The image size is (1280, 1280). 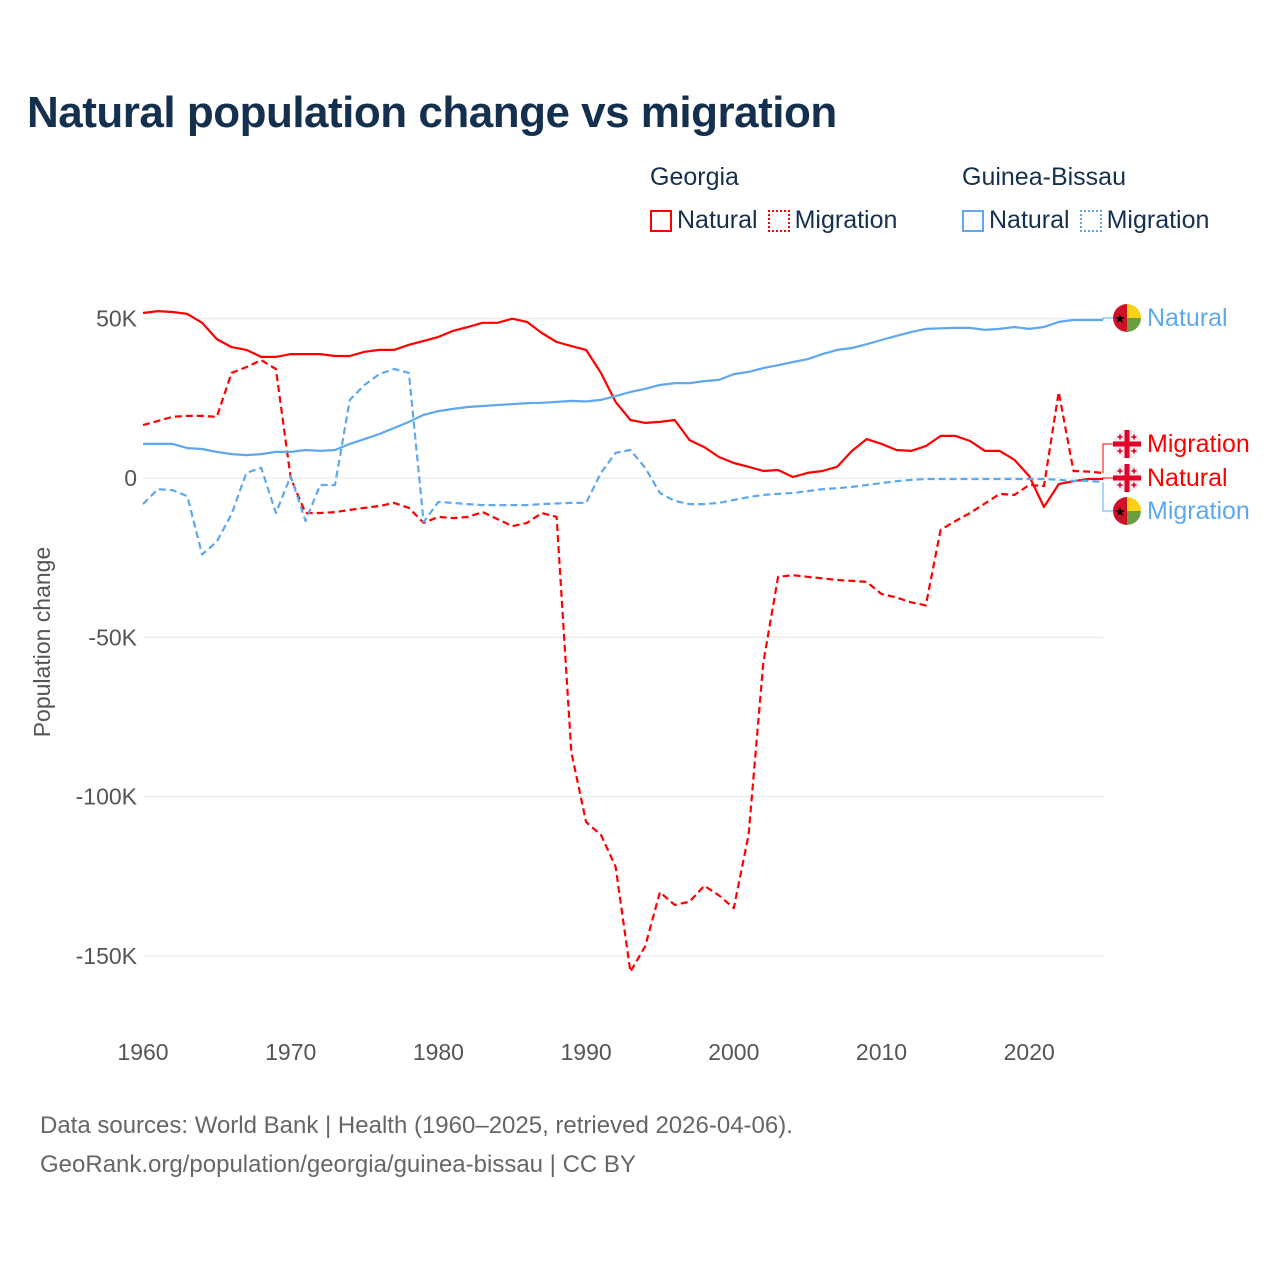 I want to click on x-tick-label: 1970, so click(x=290, y=1052).